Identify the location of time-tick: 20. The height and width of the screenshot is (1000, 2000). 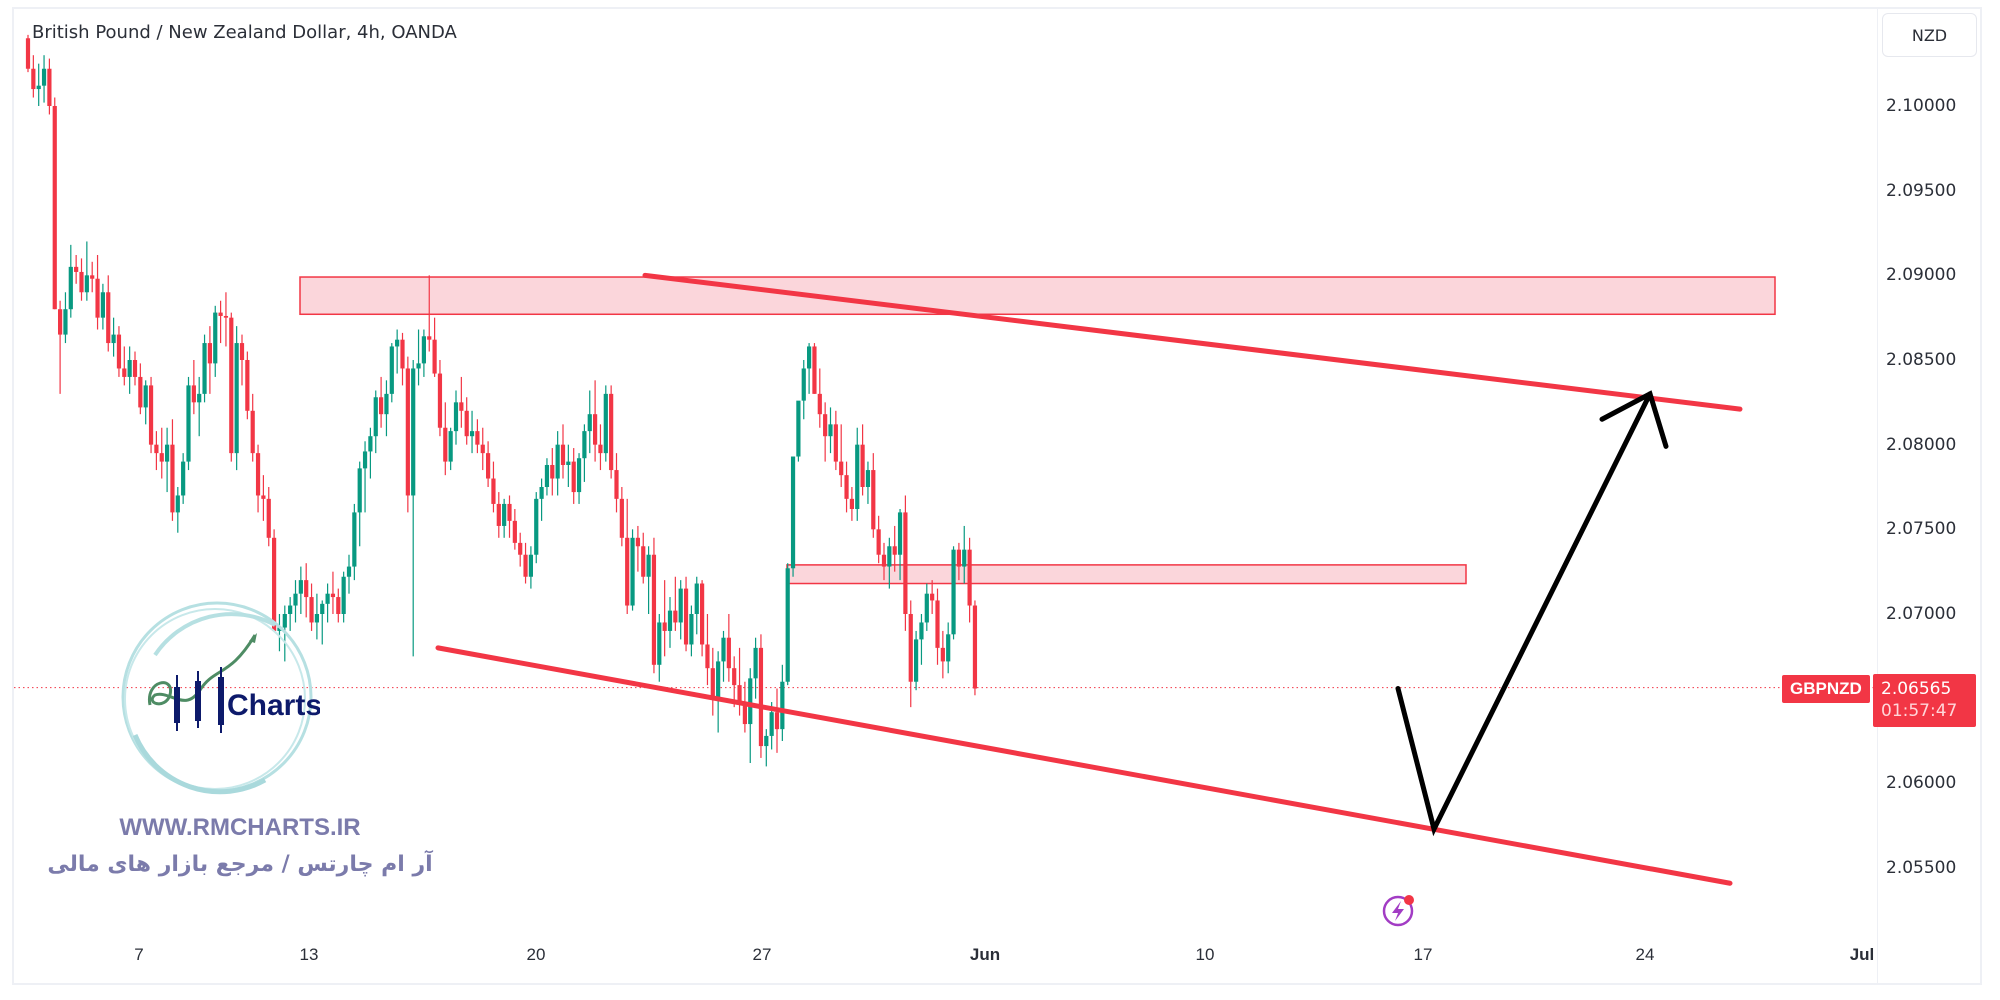
(536, 954).